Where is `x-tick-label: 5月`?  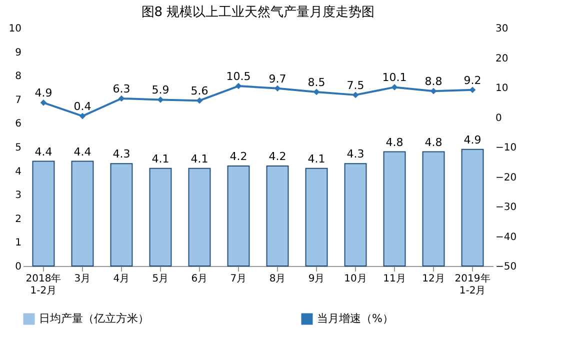
x-tick-label: 5月 is located at coordinates (160, 279).